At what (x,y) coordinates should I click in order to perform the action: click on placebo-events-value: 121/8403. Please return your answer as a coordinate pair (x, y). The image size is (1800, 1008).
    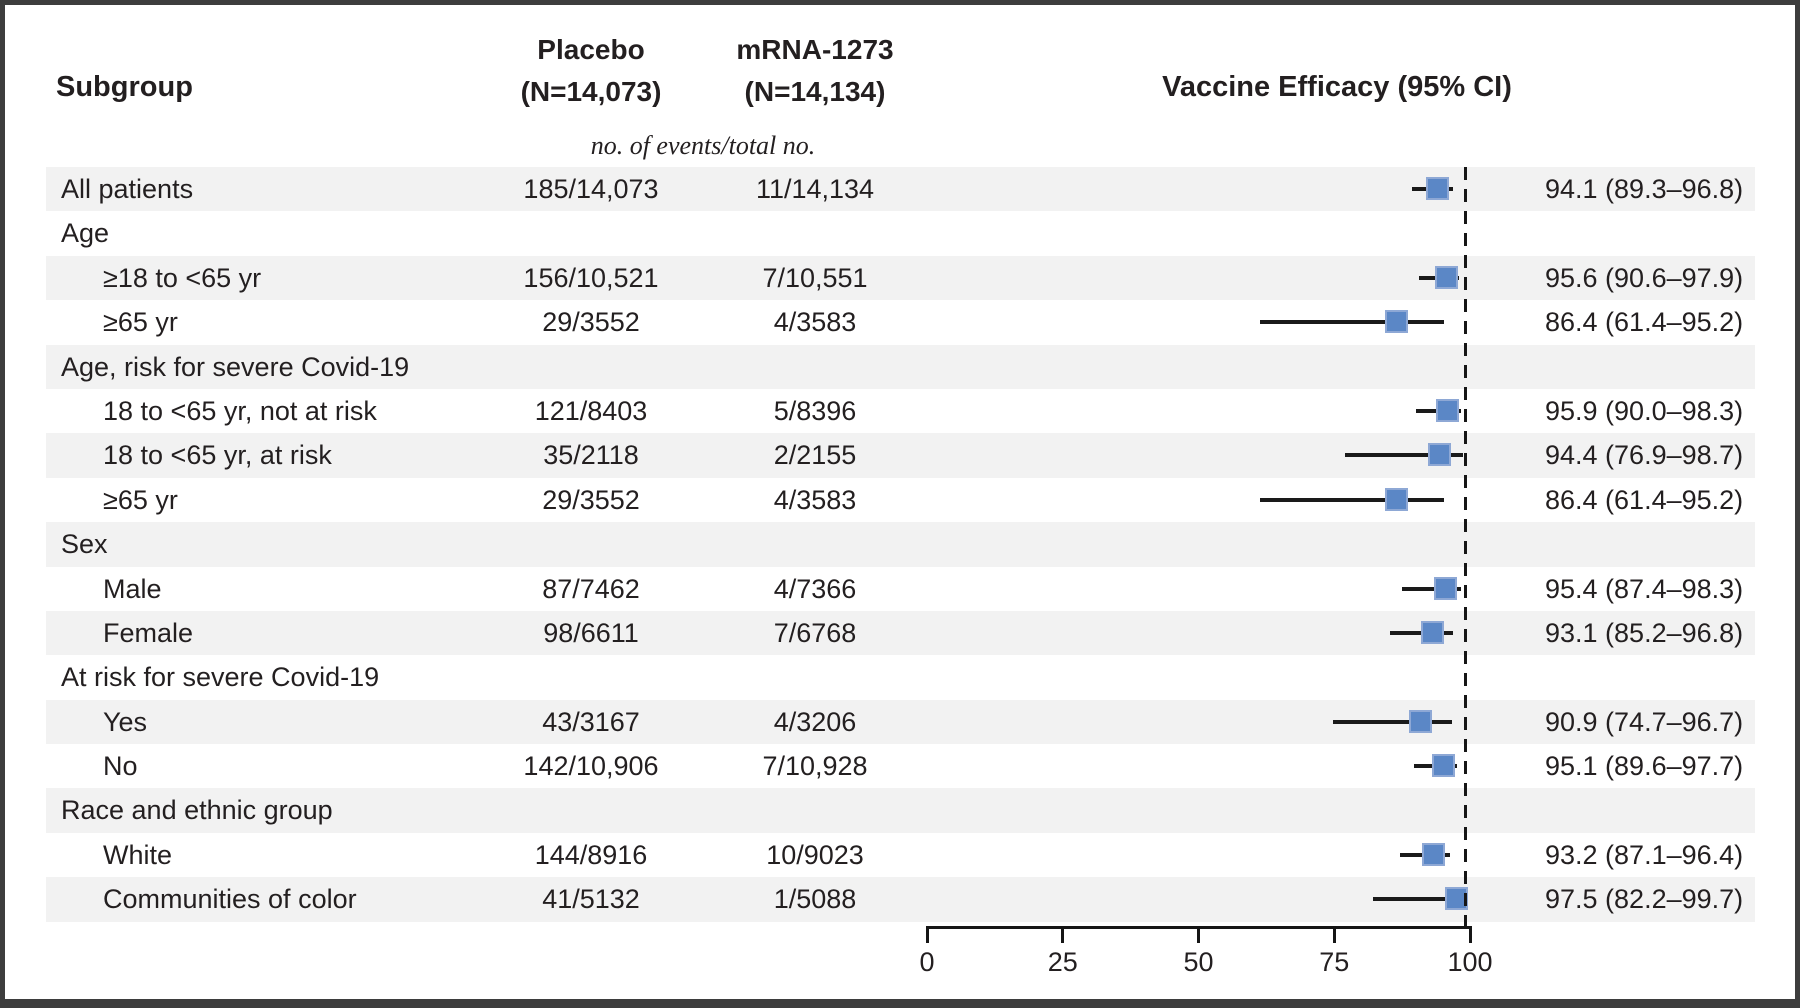
    Looking at the image, I should click on (591, 410).